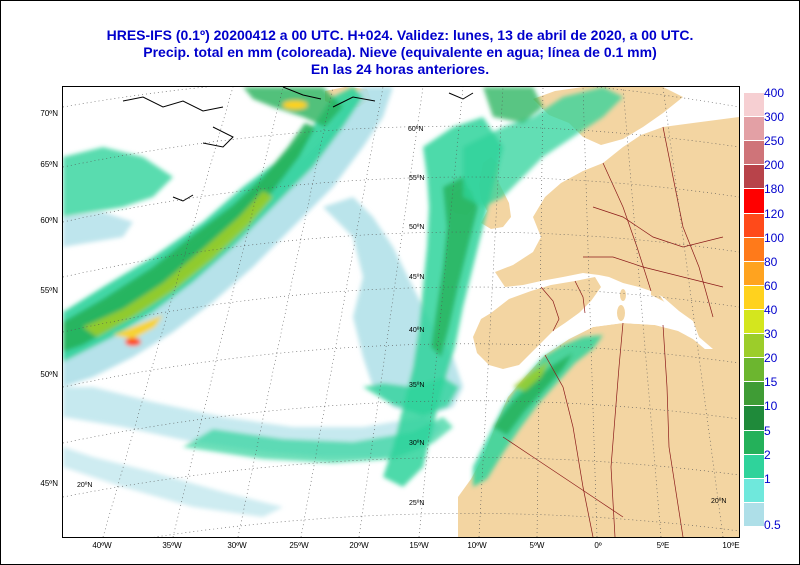 The height and width of the screenshot is (565, 800). What do you see at coordinates (298, 144) in the screenshot?
I see `snow-outline-layer` at bounding box center [298, 144].